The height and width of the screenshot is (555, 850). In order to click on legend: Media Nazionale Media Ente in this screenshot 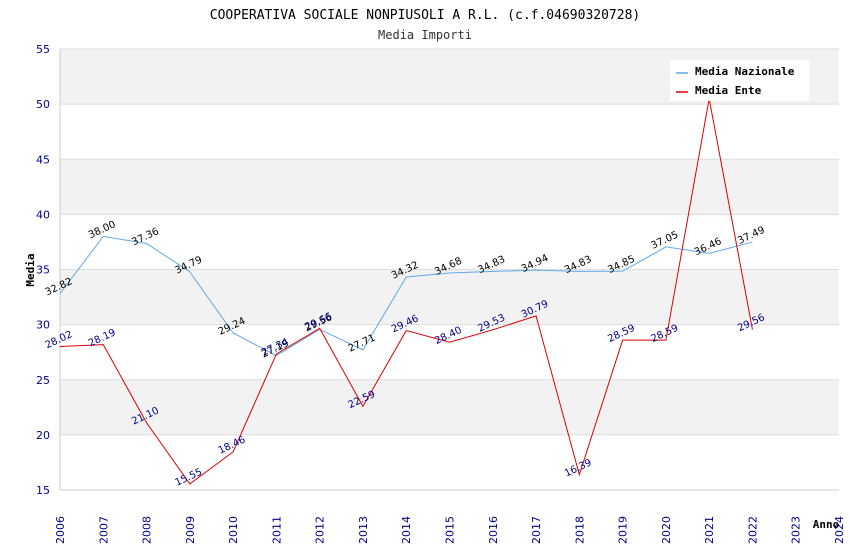, I will do `click(739, 80)`.